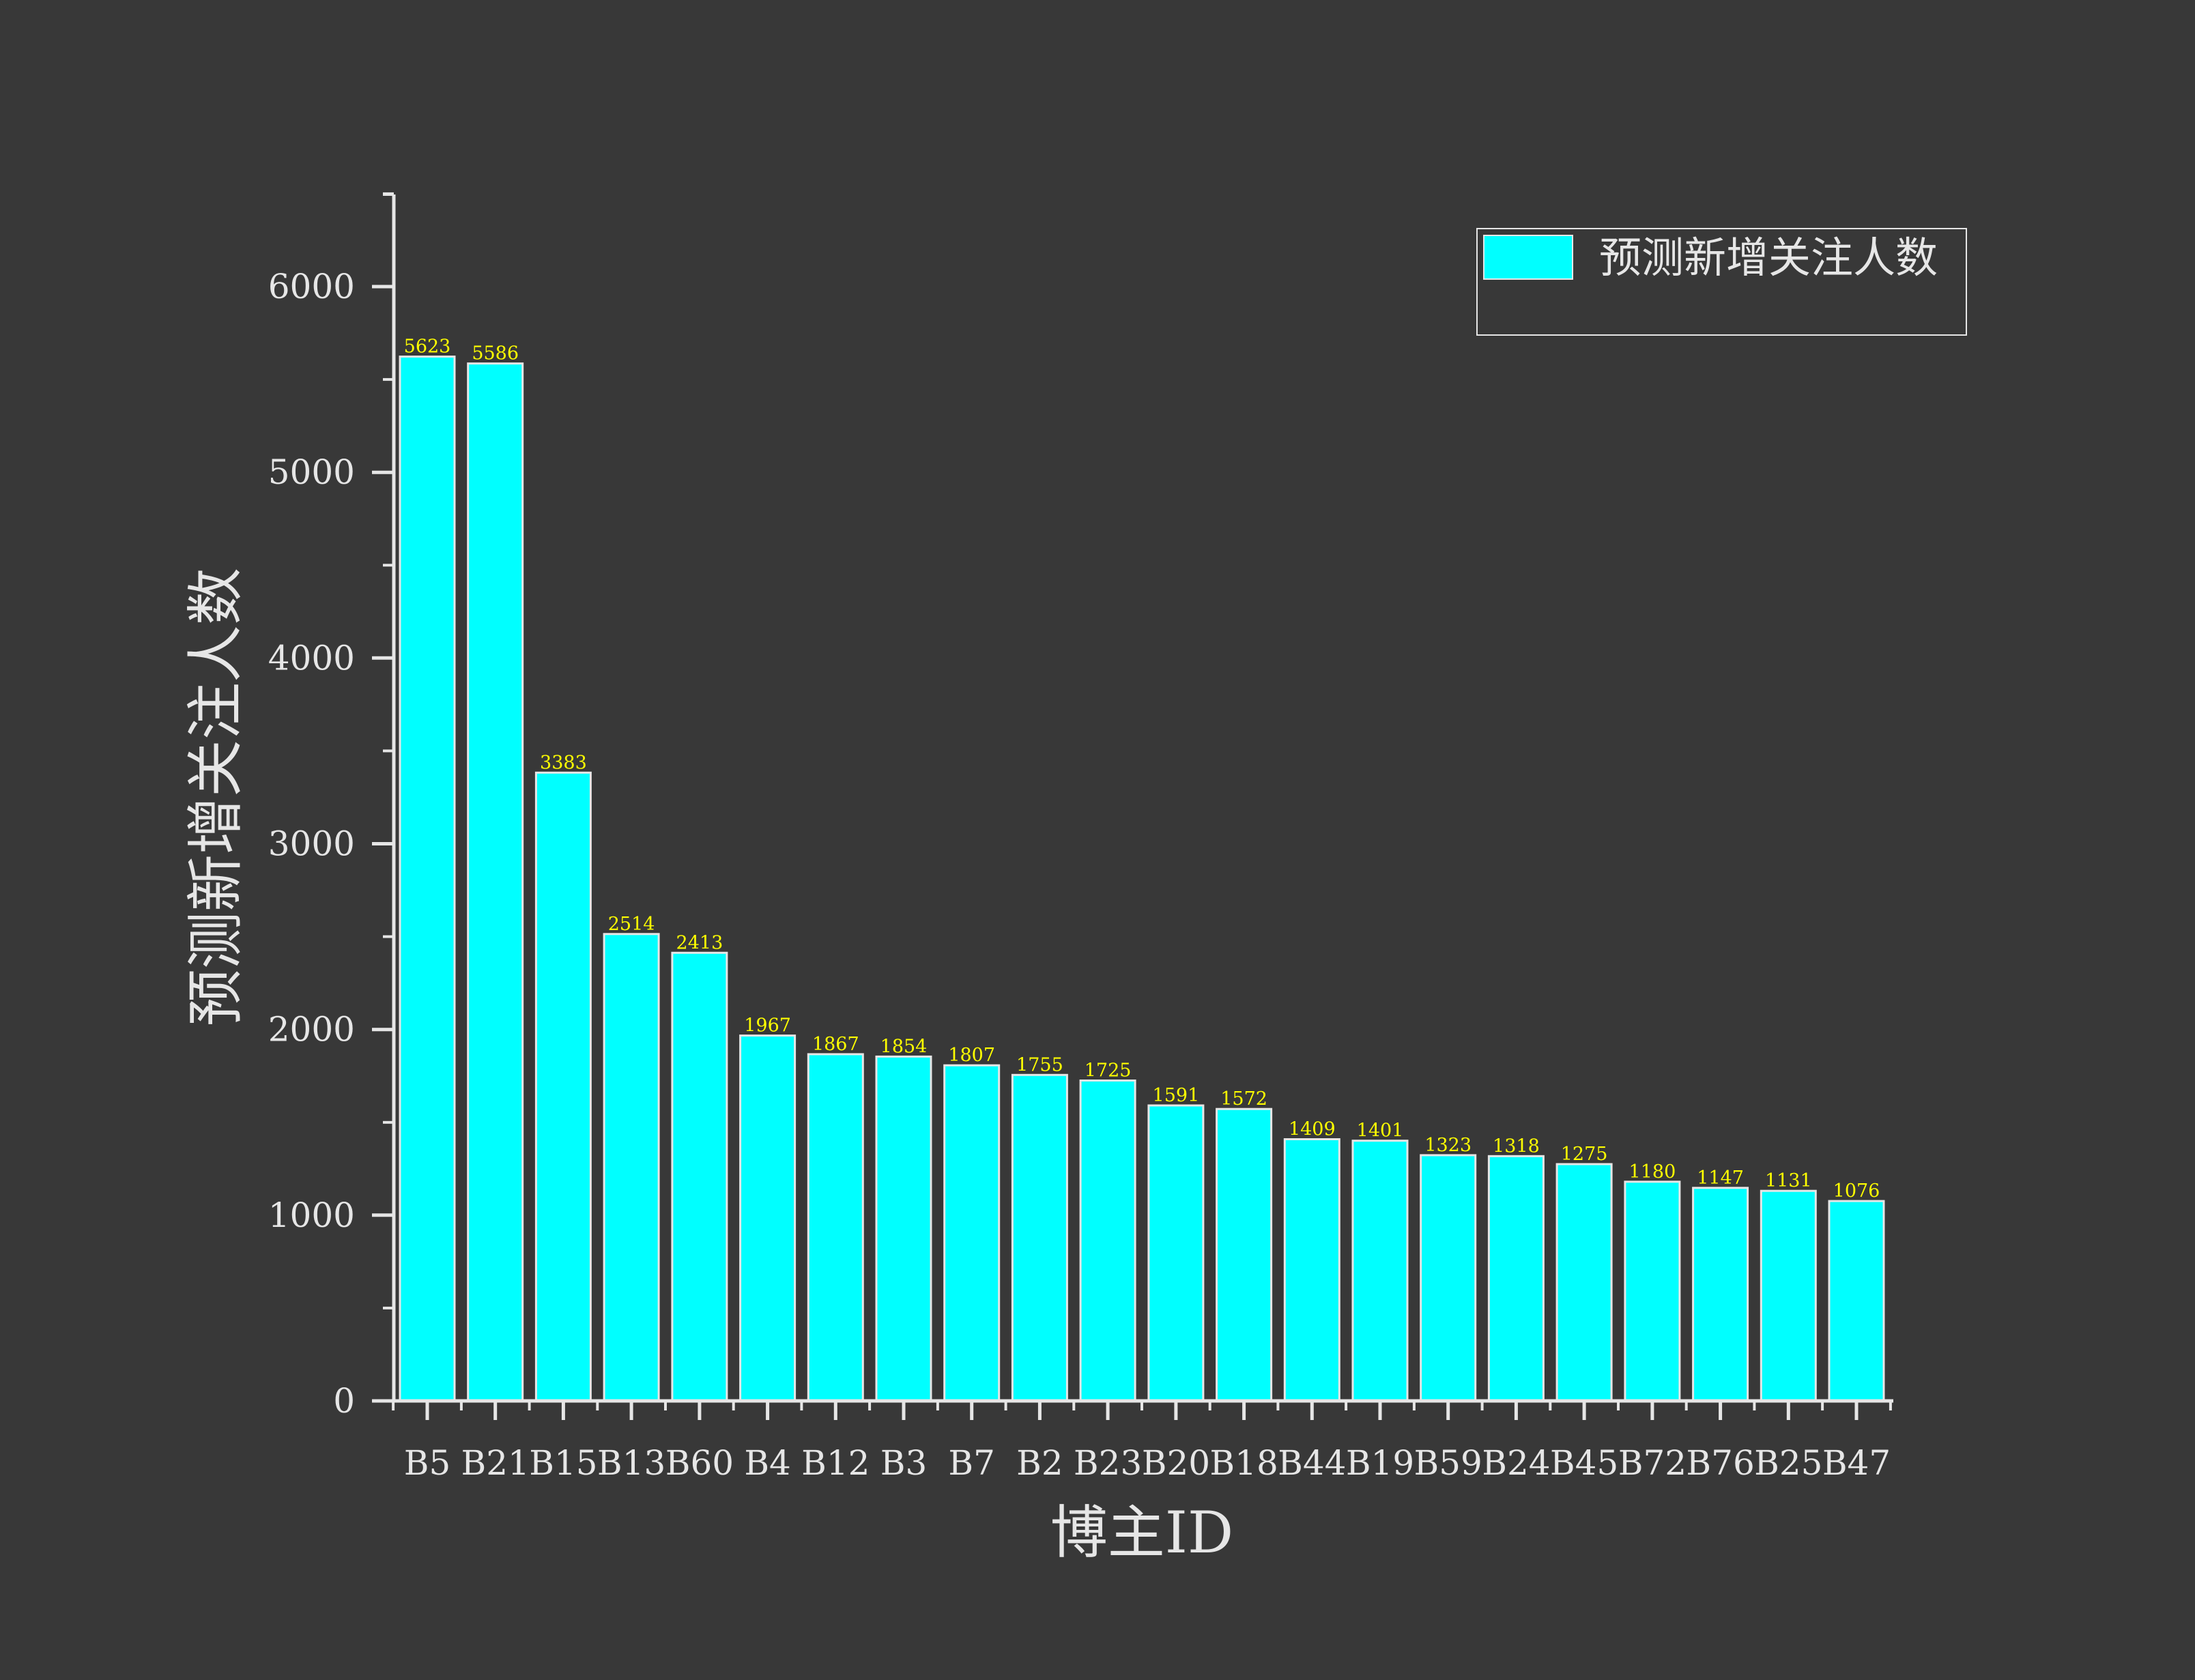 The image size is (2195, 1680). I want to click on value-label-b21: 5586, so click(496, 354).